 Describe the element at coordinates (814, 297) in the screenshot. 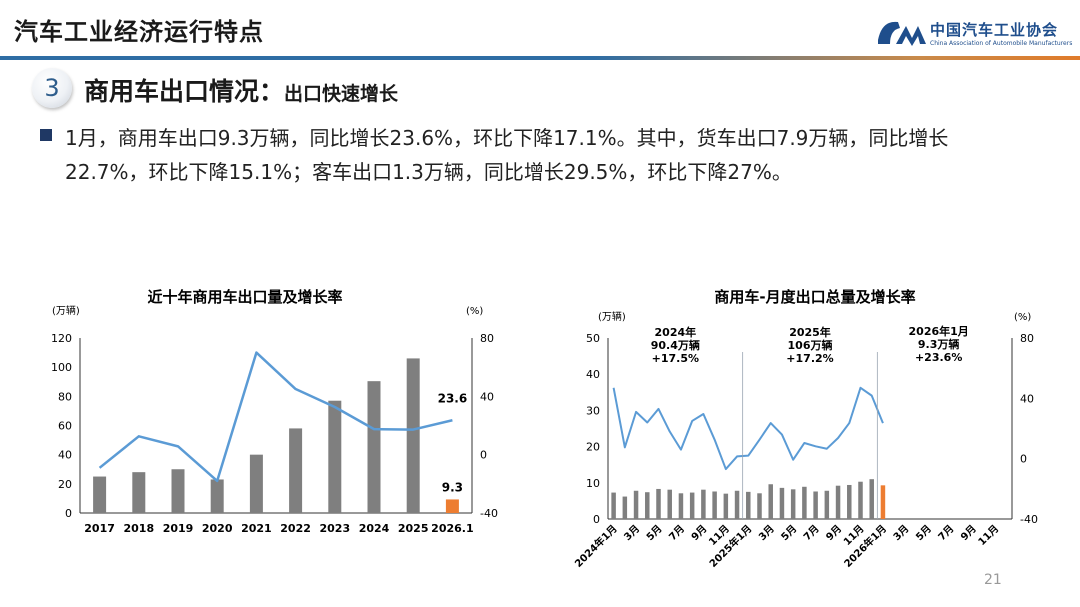

I see `chart-title: 商用车-月度出口总量及增长率` at that location.